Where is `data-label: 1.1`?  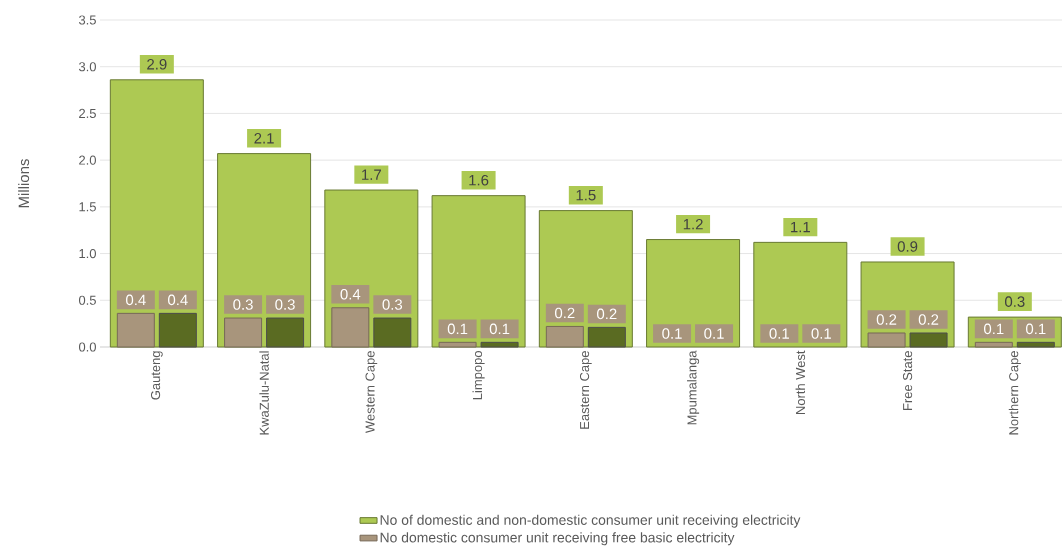 data-label: 1.1 is located at coordinates (800, 227).